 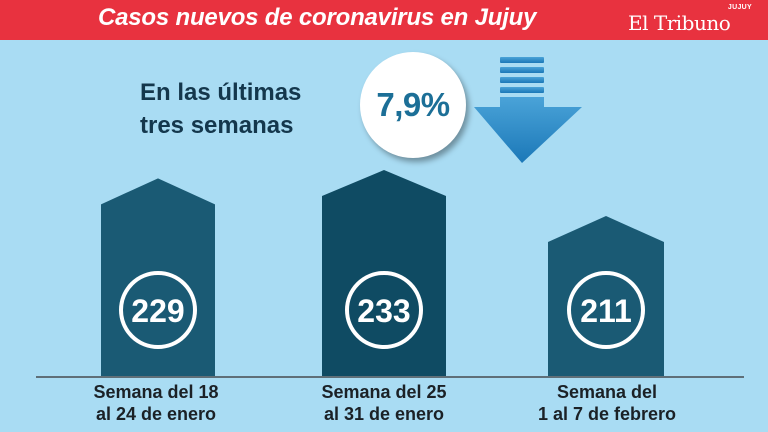 I want to click on chart-baseline, so click(x=390, y=377).